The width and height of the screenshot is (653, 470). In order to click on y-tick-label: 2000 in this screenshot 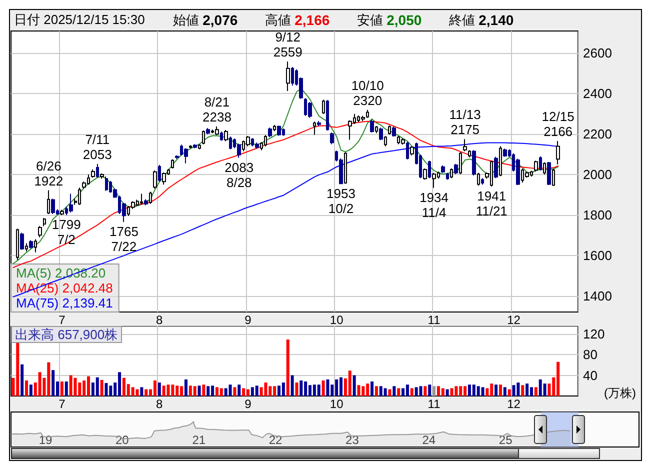, I will do `click(597, 174)`.